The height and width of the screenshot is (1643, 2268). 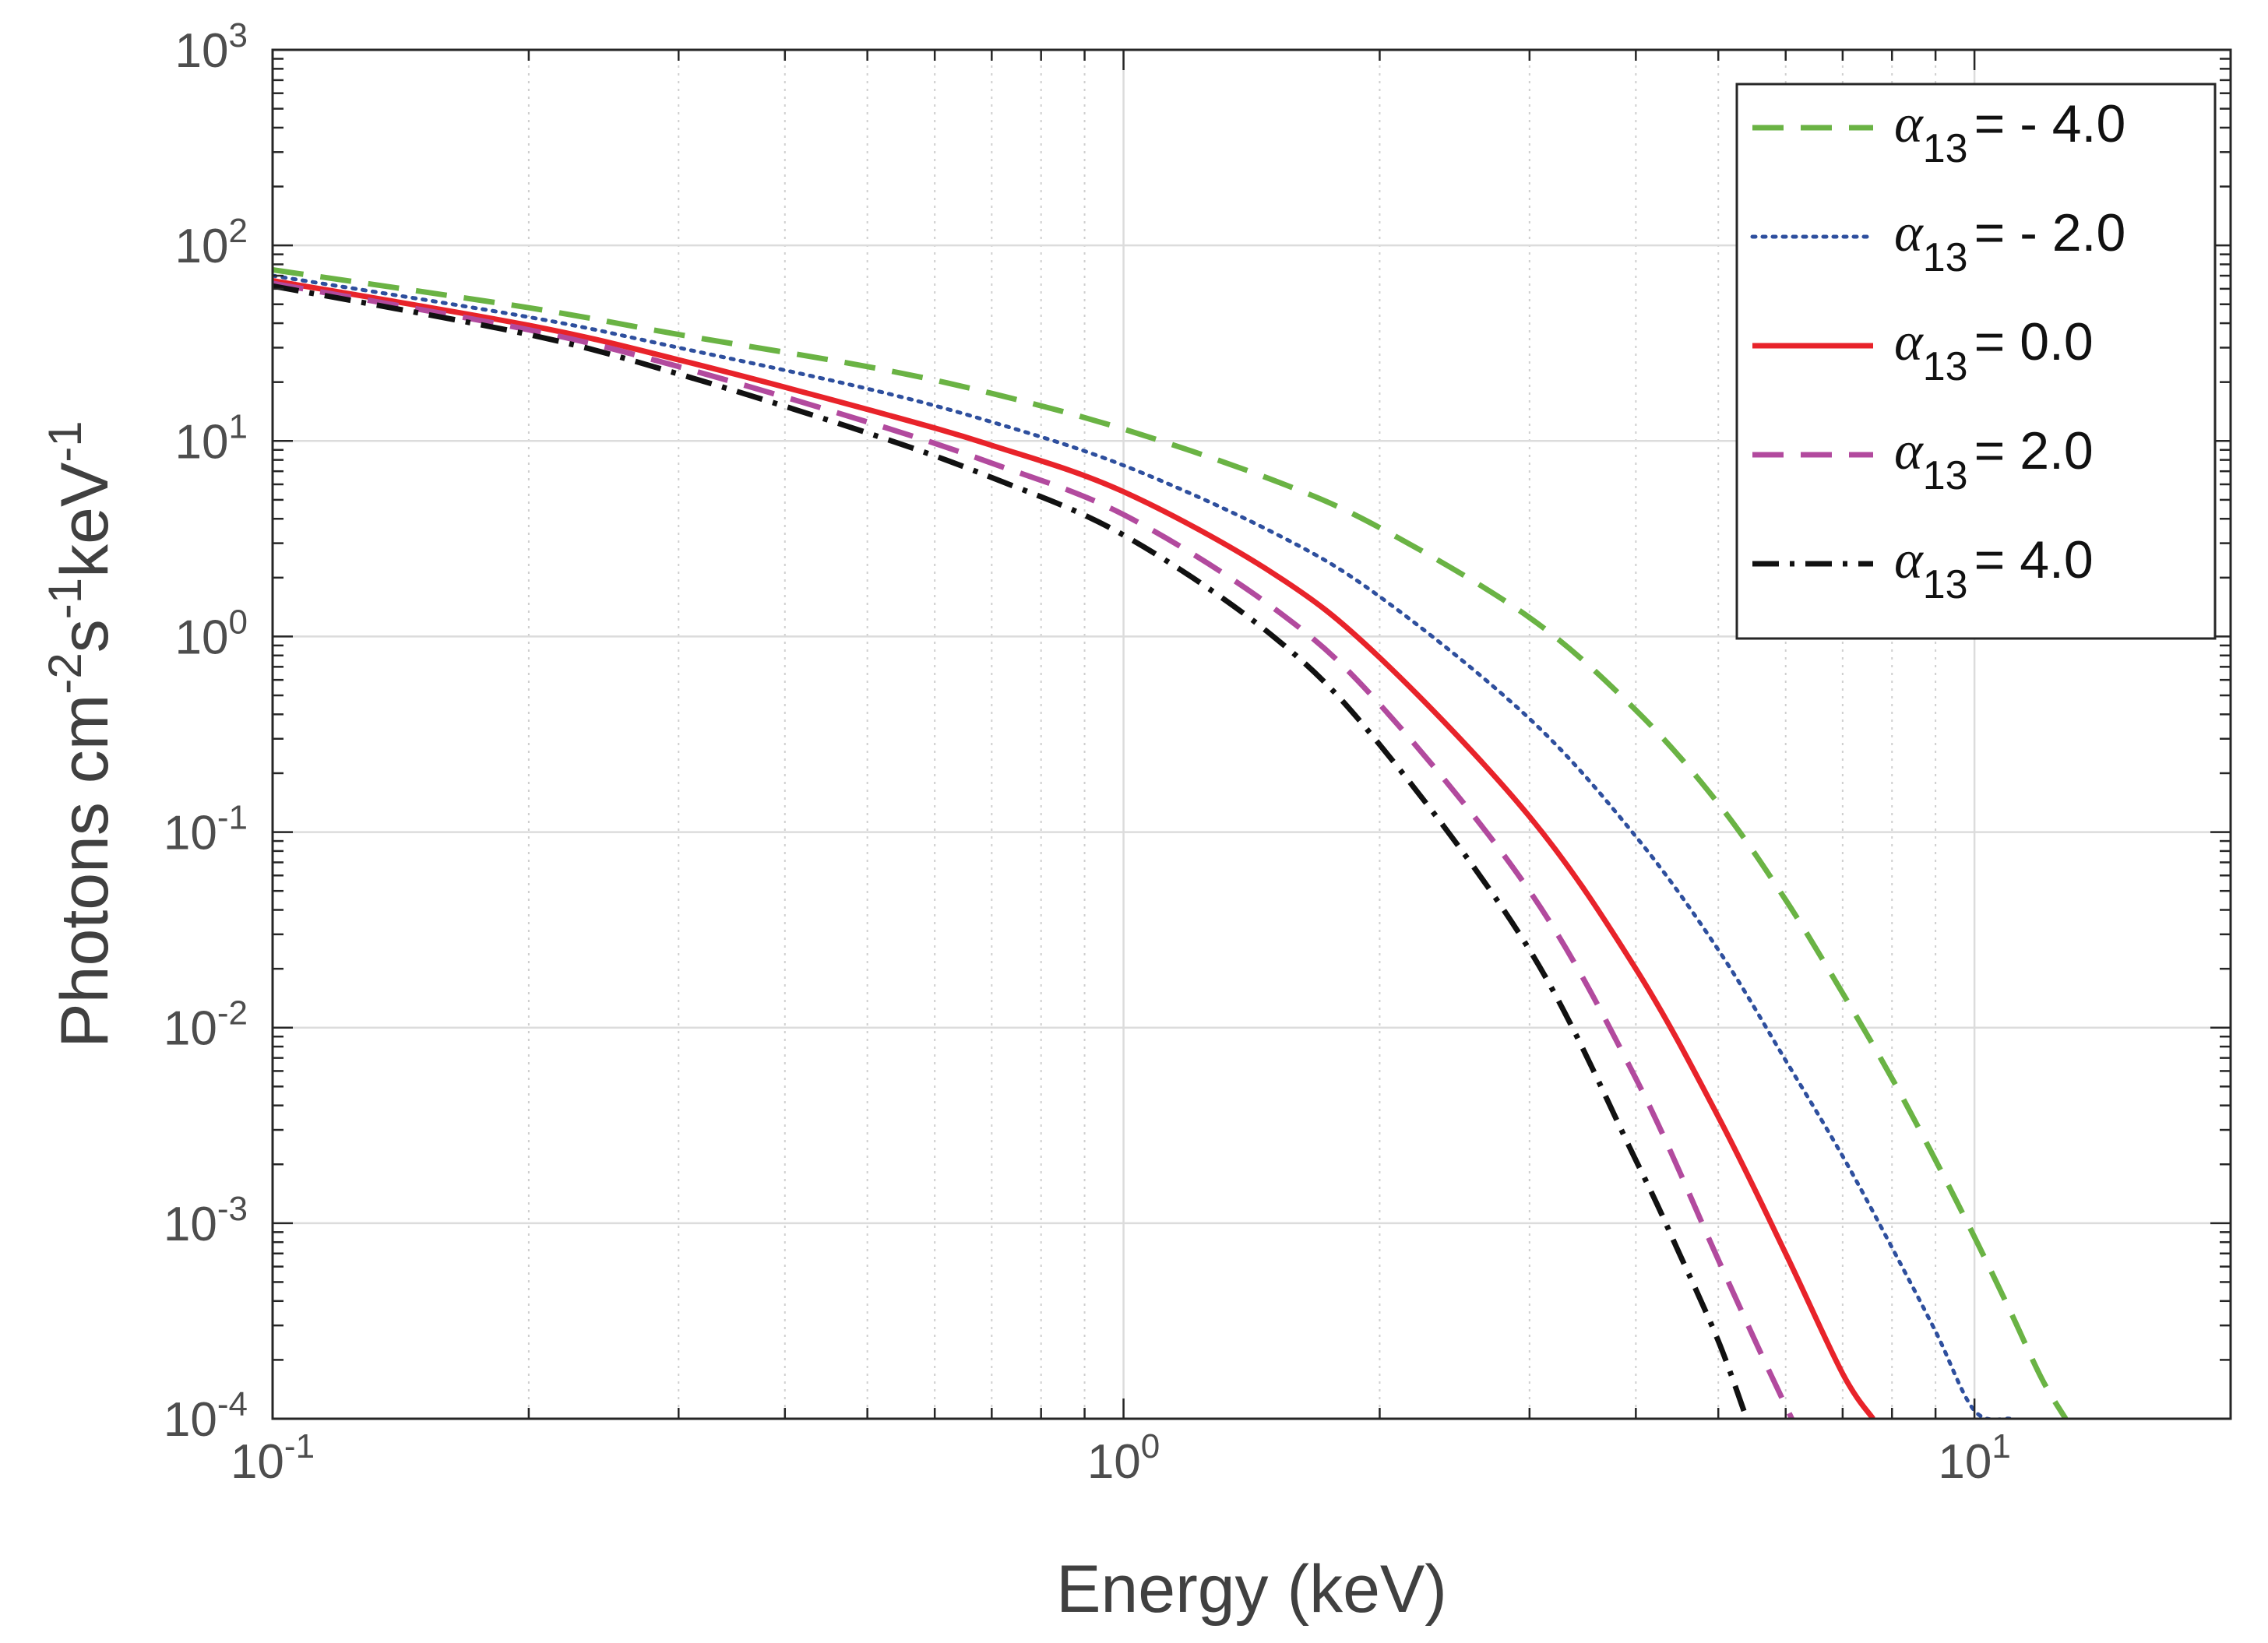 I want to click on legend-label-4: α13 = 2.0, so click(x=1994, y=459).